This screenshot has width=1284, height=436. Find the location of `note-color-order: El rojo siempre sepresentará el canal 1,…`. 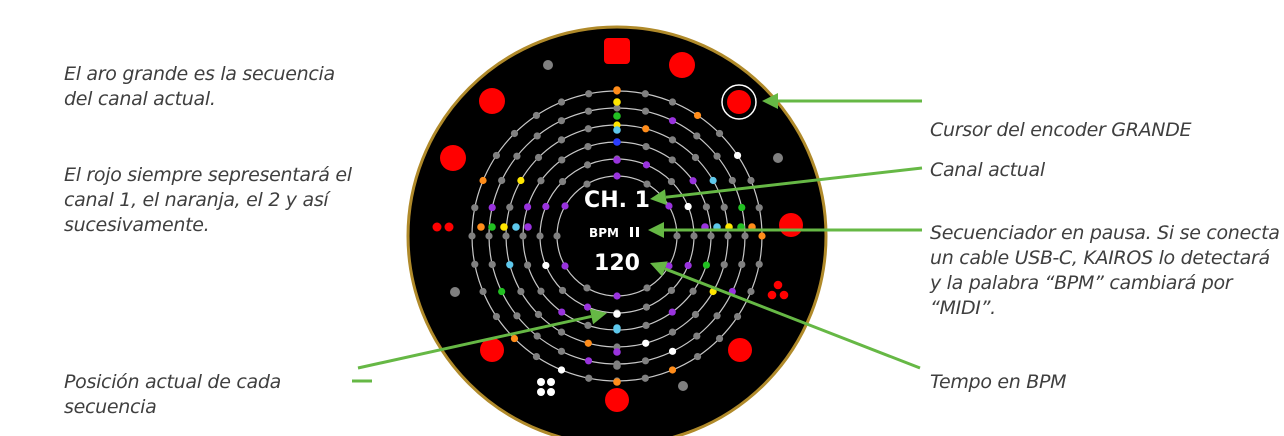

note-color-order: El rojo siempre sepresentará el canal 1,… is located at coordinates (208, 200).